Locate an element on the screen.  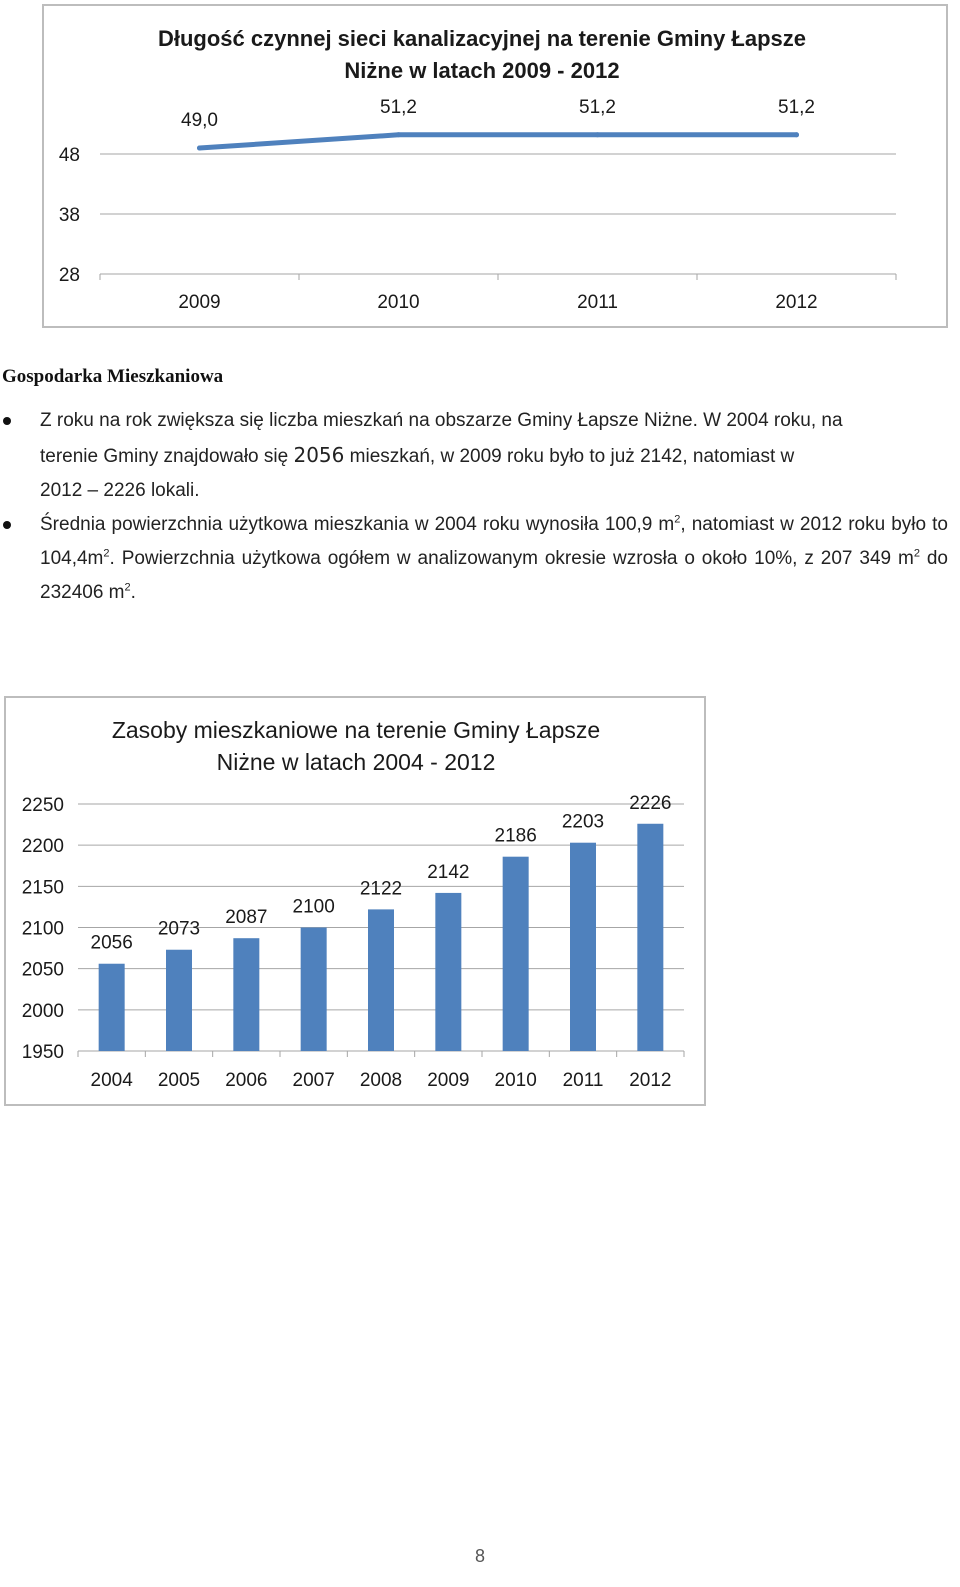
bar-x-tick-label: 2005 is located at coordinates (179, 1080).